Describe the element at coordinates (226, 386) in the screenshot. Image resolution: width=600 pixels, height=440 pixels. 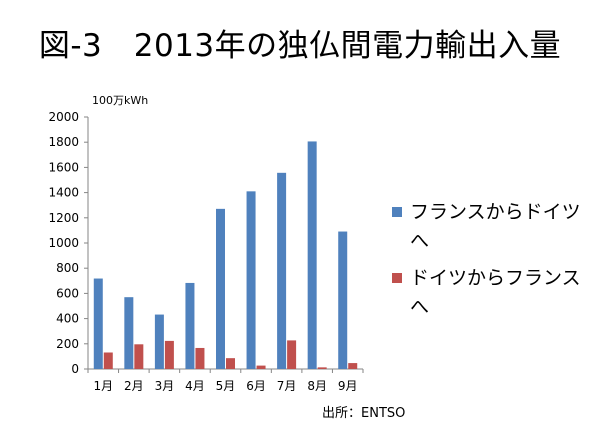
I see `x-tick-label: 5月` at that location.